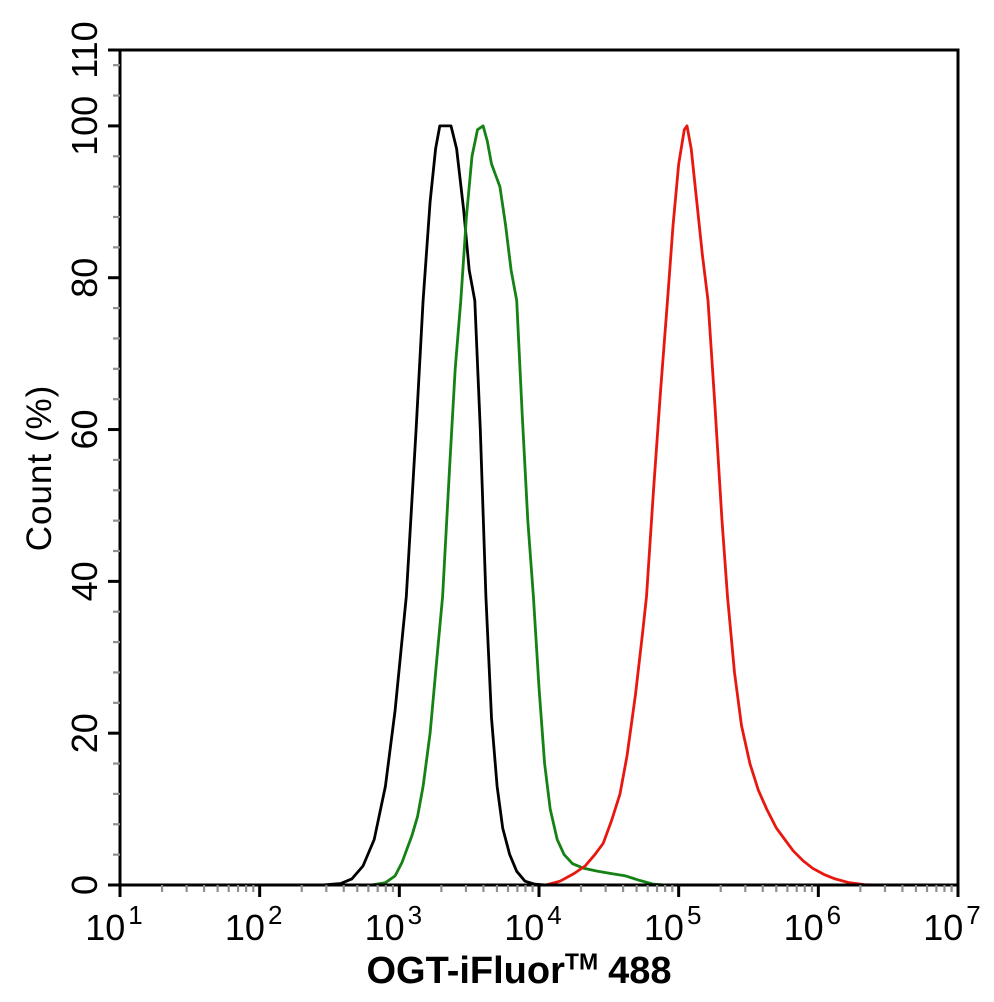 The width and height of the screenshot is (994, 1002). What do you see at coordinates (84, 126) in the screenshot?
I see `y-tick-label: 100` at bounding box center [84, 126].